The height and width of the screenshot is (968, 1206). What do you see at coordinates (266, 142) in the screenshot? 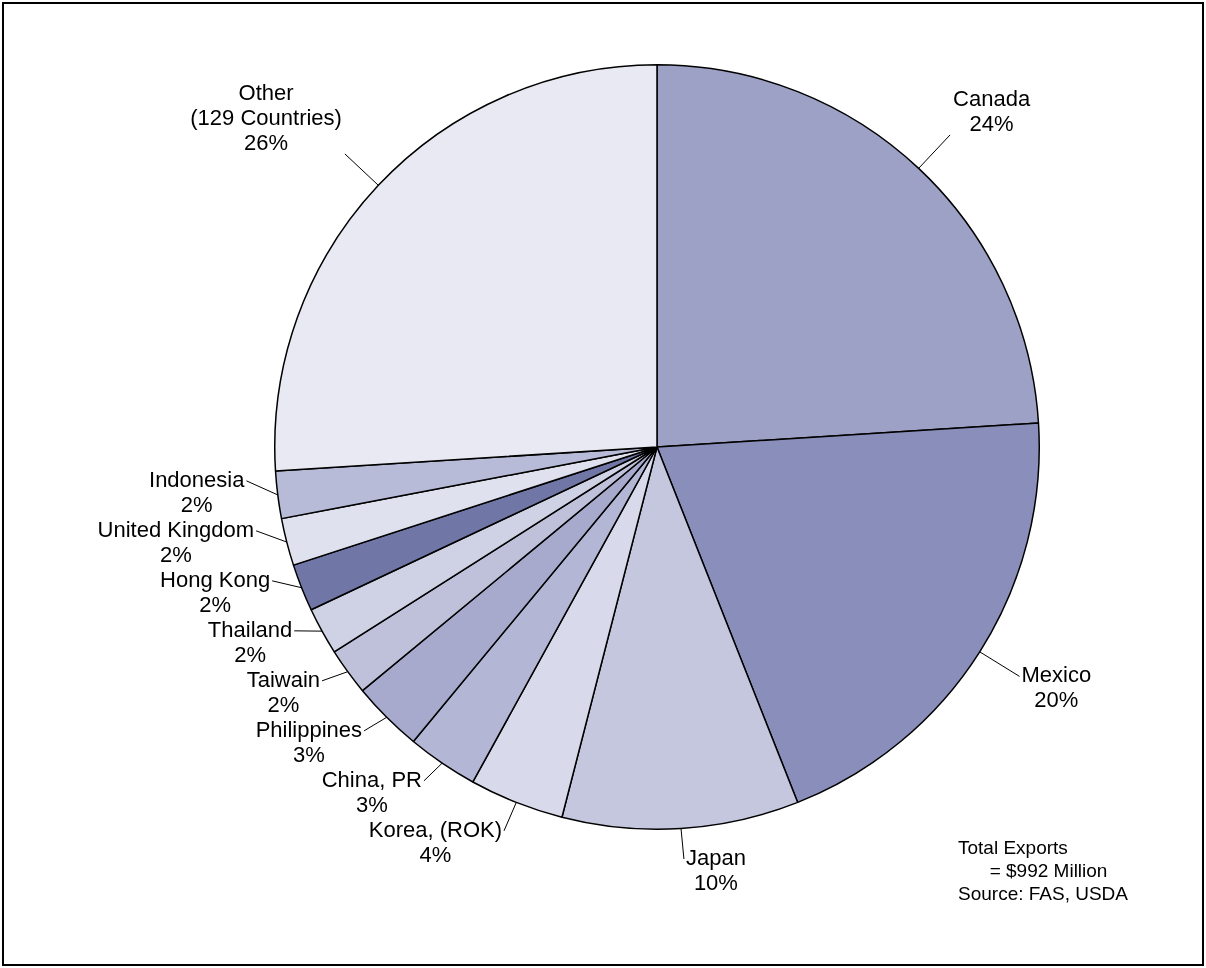
I see `data-label: 26%` at bounding box center [266, 142].